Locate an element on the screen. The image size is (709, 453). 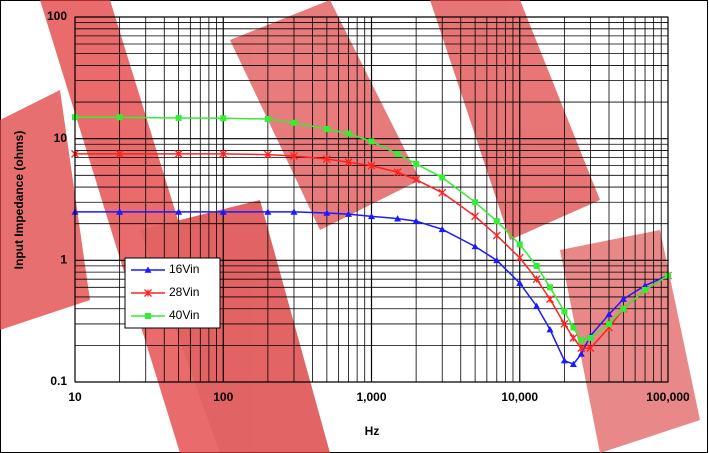
y-tick-label: 0.1 is located at coordinates (58, 381).